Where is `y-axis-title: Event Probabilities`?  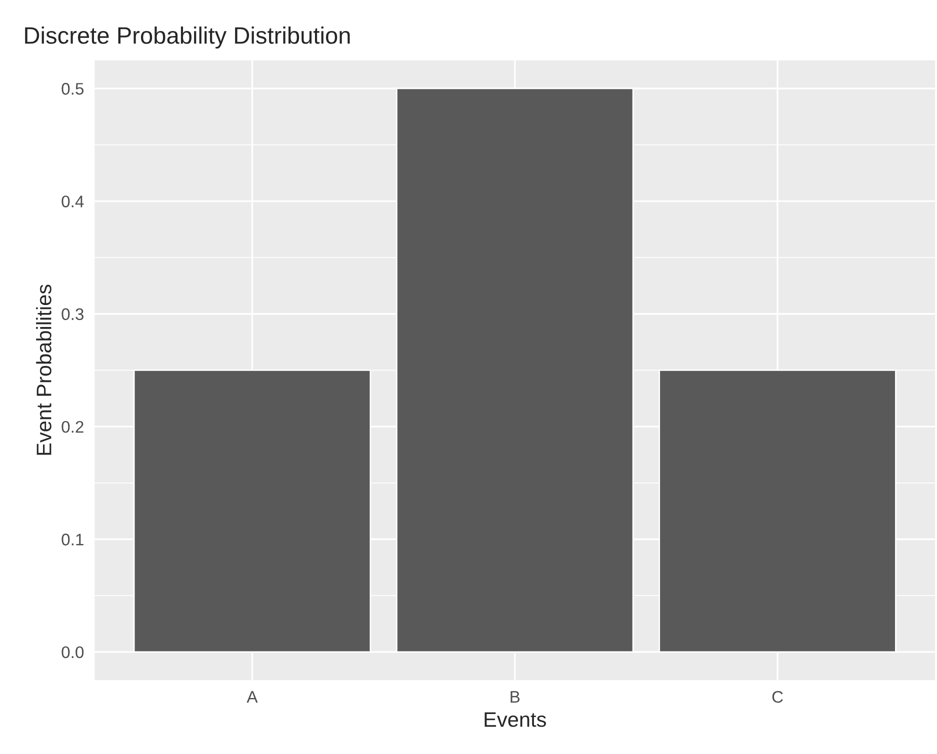 y-axis-title: Event Probabilities is located at coordinates (44, 369).